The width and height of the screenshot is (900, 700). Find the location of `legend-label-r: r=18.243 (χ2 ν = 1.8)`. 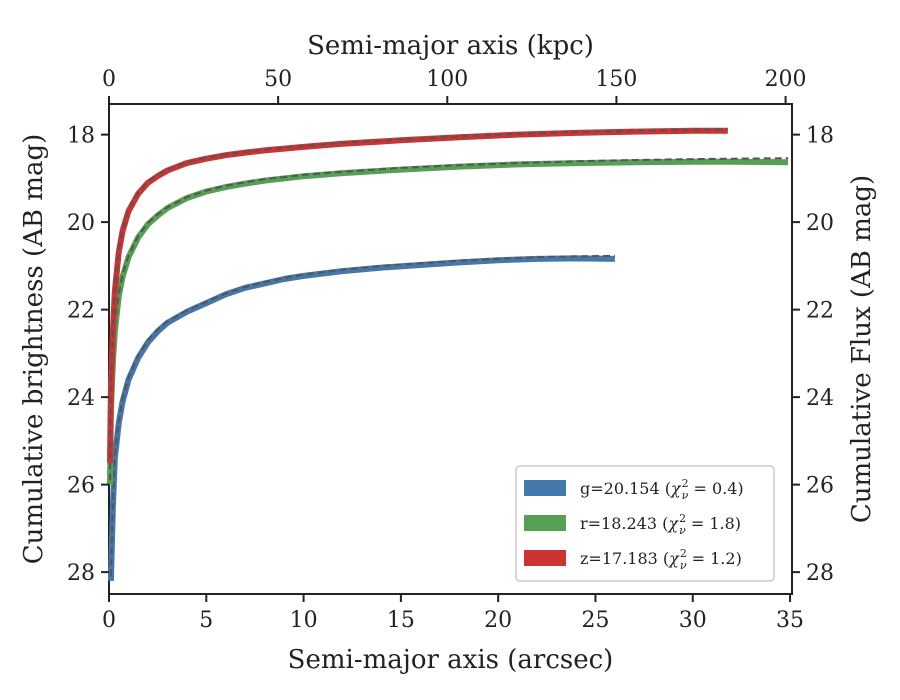

legend-label-r: r=18.243 (χ2 ν = 1.8) is located at coordinates (660, 524).